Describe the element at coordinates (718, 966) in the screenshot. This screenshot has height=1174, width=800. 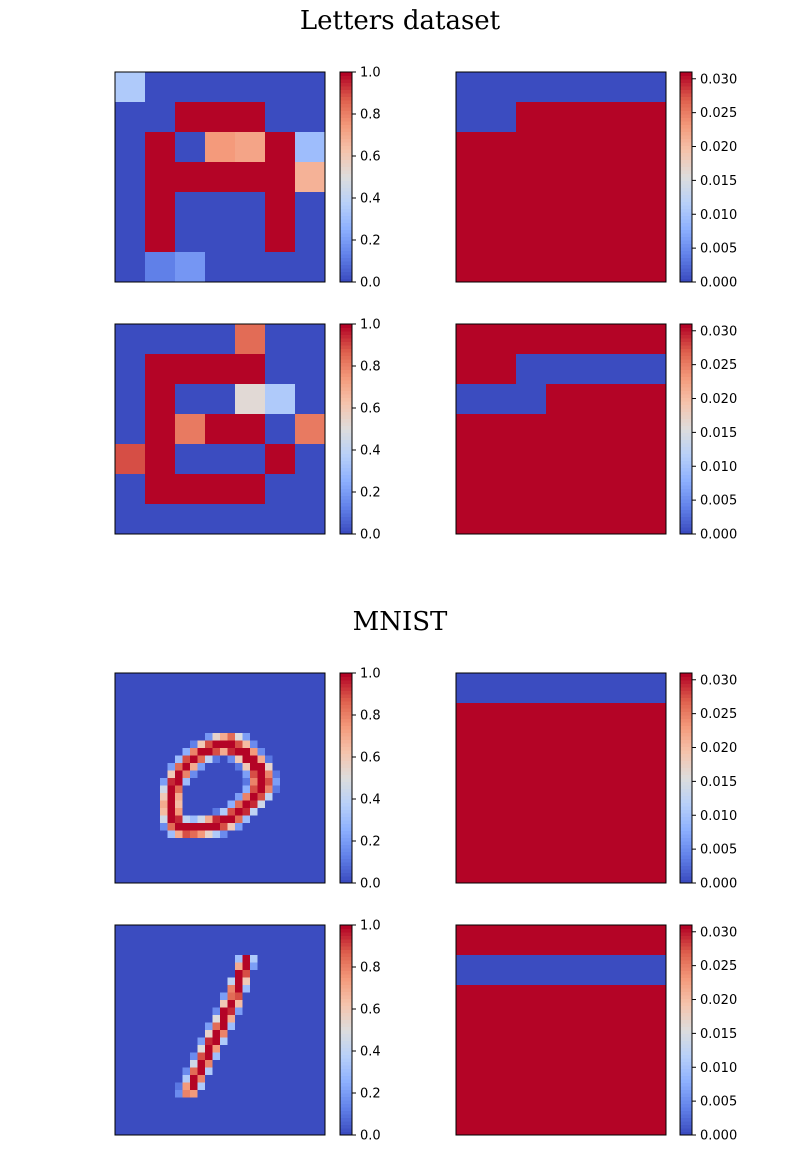
I see `colorbar-tick-label: 0.025` at that location.